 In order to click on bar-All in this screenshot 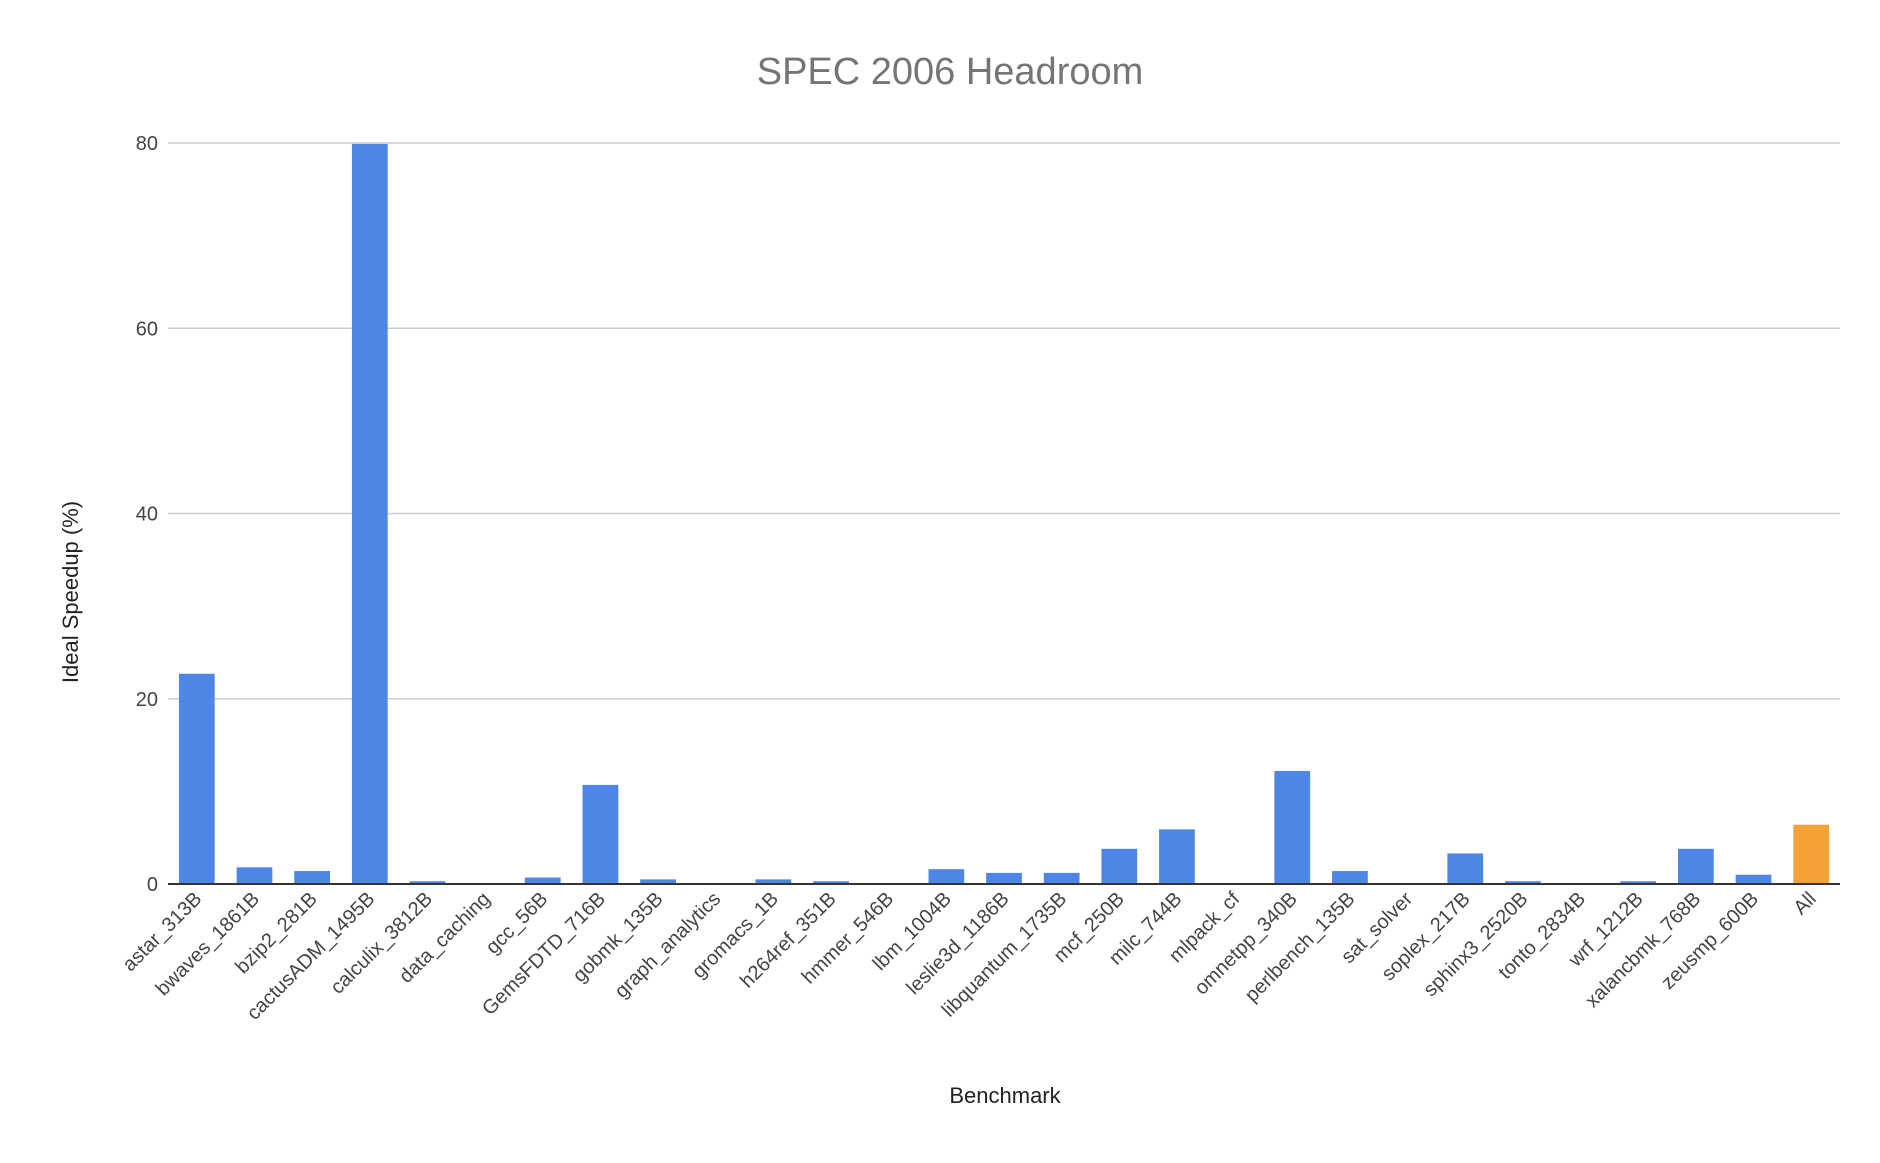, I will do `click(1811, 854)`.